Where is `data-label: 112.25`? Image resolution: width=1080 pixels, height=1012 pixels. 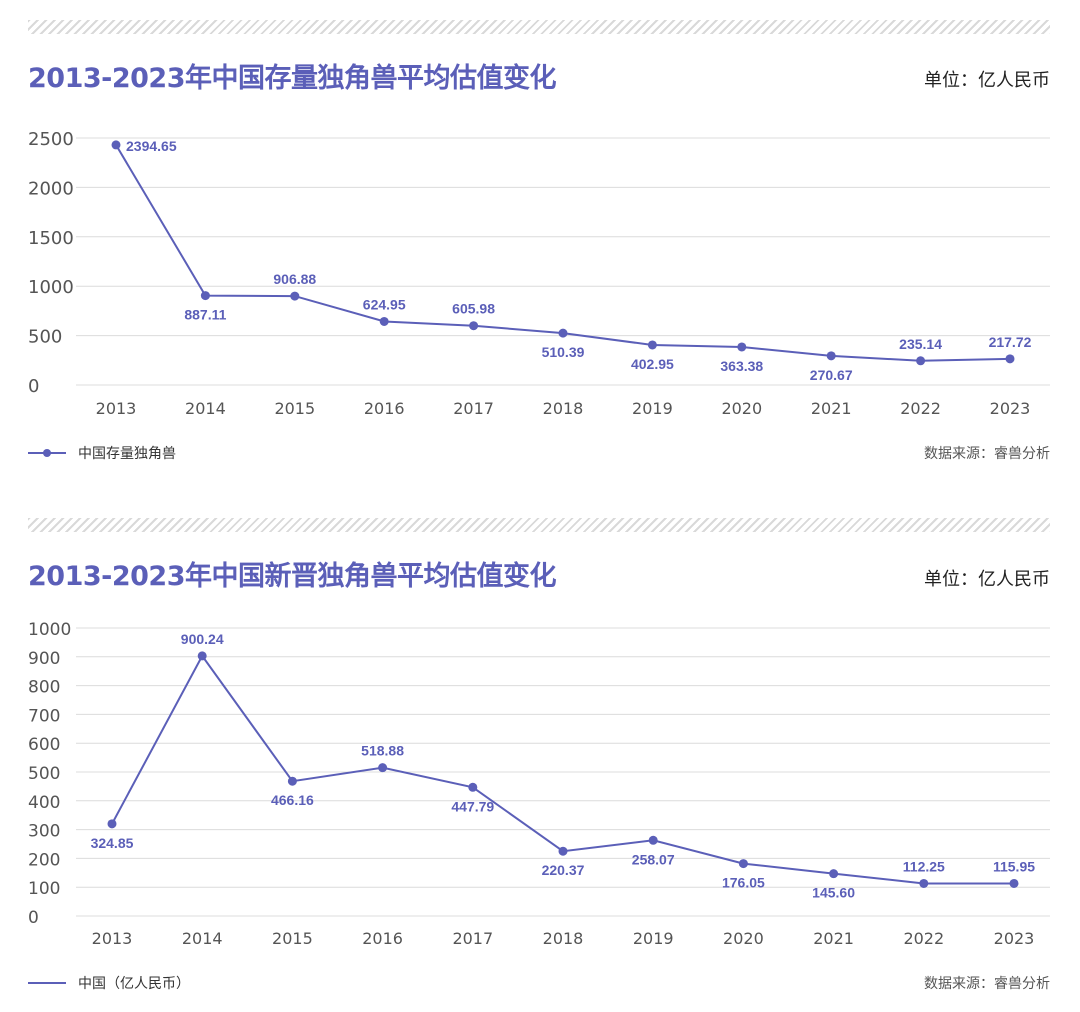
data-label: 112.25 is located at coordinates (924, 866).